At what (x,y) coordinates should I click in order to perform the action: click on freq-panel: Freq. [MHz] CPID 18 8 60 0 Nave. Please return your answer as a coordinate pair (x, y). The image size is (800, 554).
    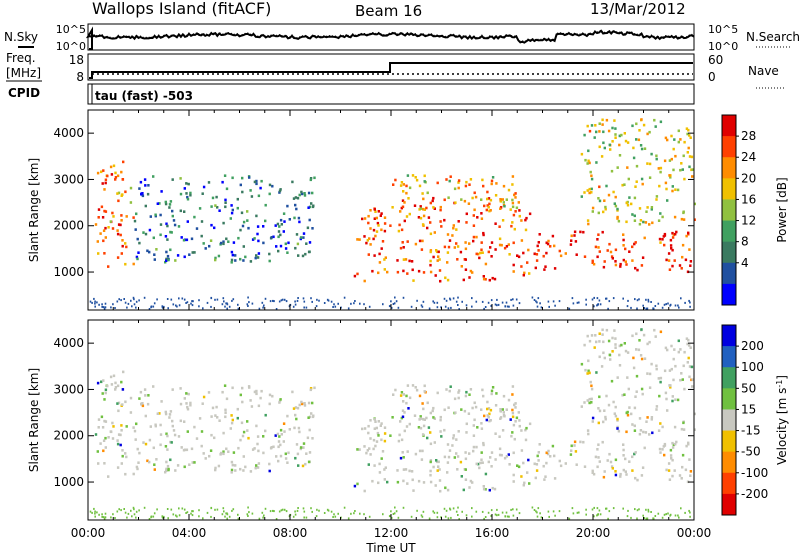
    Looking at the image, I should click on (395, 75).